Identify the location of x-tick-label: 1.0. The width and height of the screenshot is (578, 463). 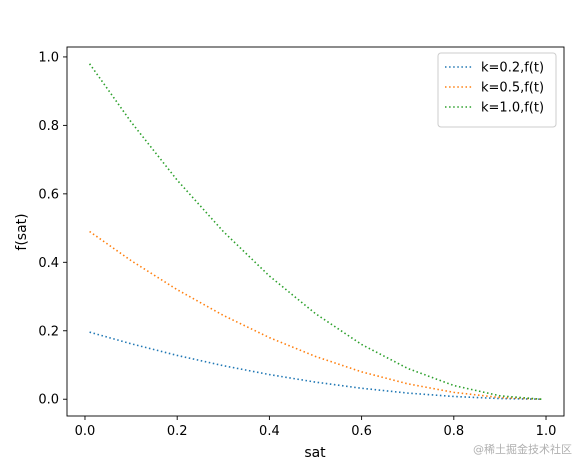
(546, 431).